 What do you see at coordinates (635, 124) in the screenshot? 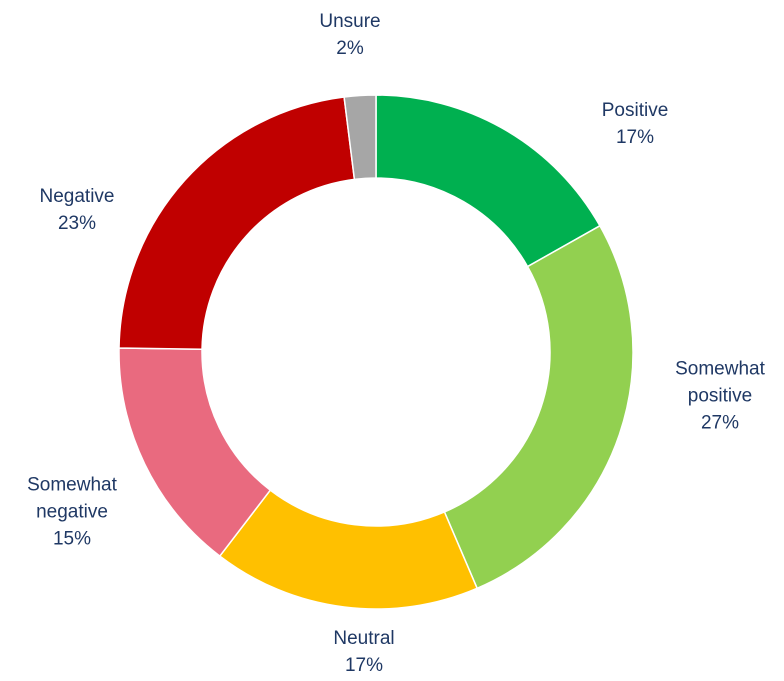
I see `slice-label: Positive 17%` at bounding box center [635, 124].